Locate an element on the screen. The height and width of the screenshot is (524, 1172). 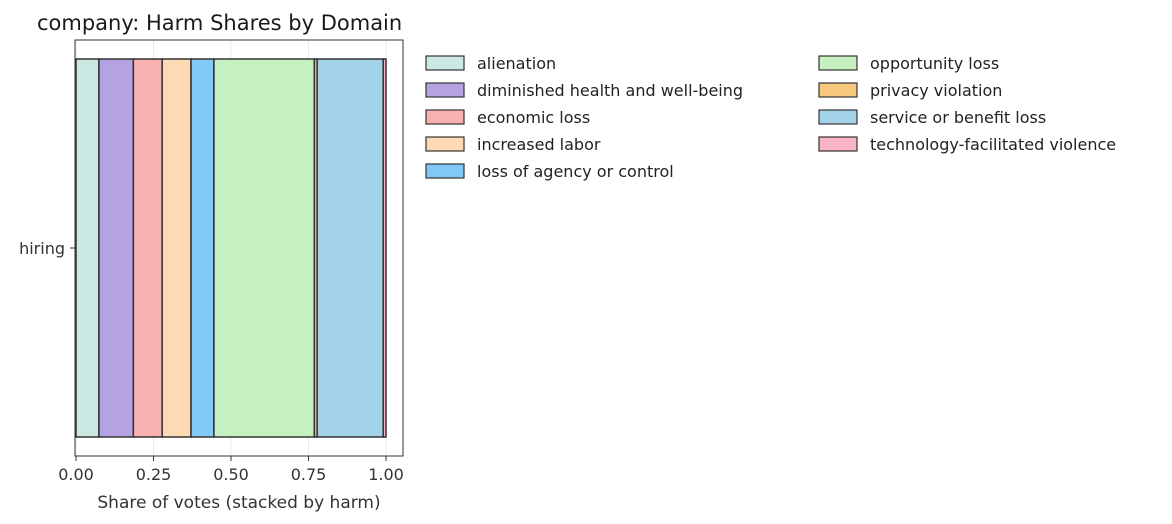
x-tick-label: 1.00 is located at coordinates (386, 474).